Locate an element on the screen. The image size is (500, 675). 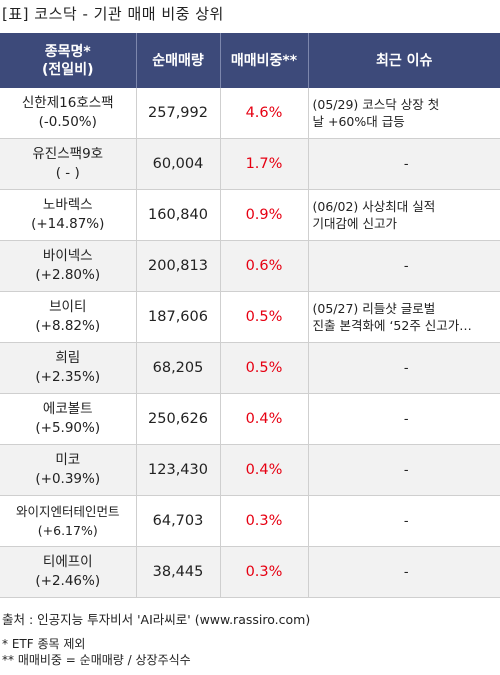
table-title: [표] 코스닥 - 기관 매매 비중 상위 is located at coordinates (113, 14).